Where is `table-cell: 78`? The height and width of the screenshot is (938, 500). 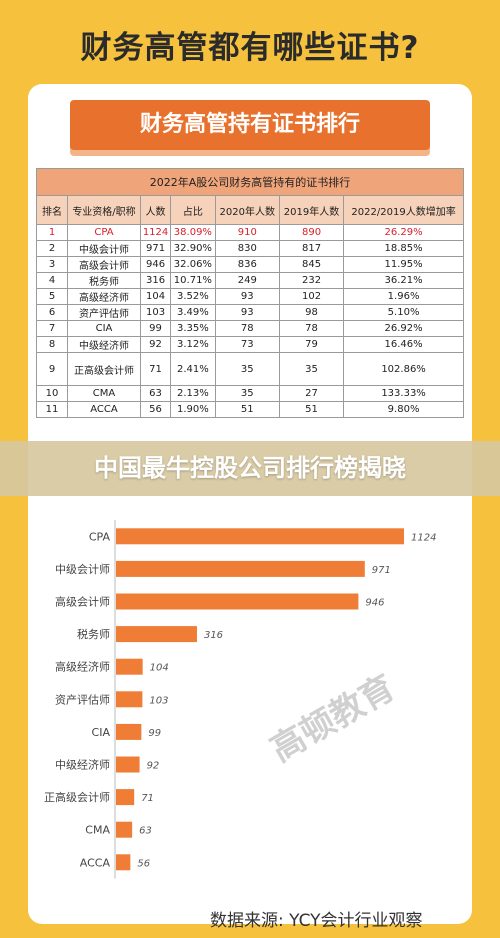
table-cell: 78 is located at coordinates (247, 328).